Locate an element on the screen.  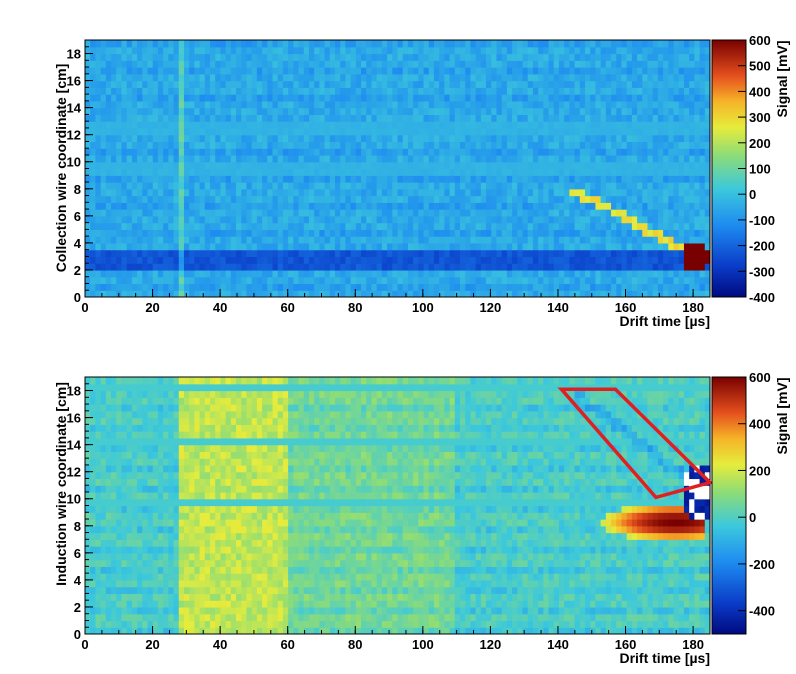
x-tick-label: 80 is located at coordinates (355, 307).